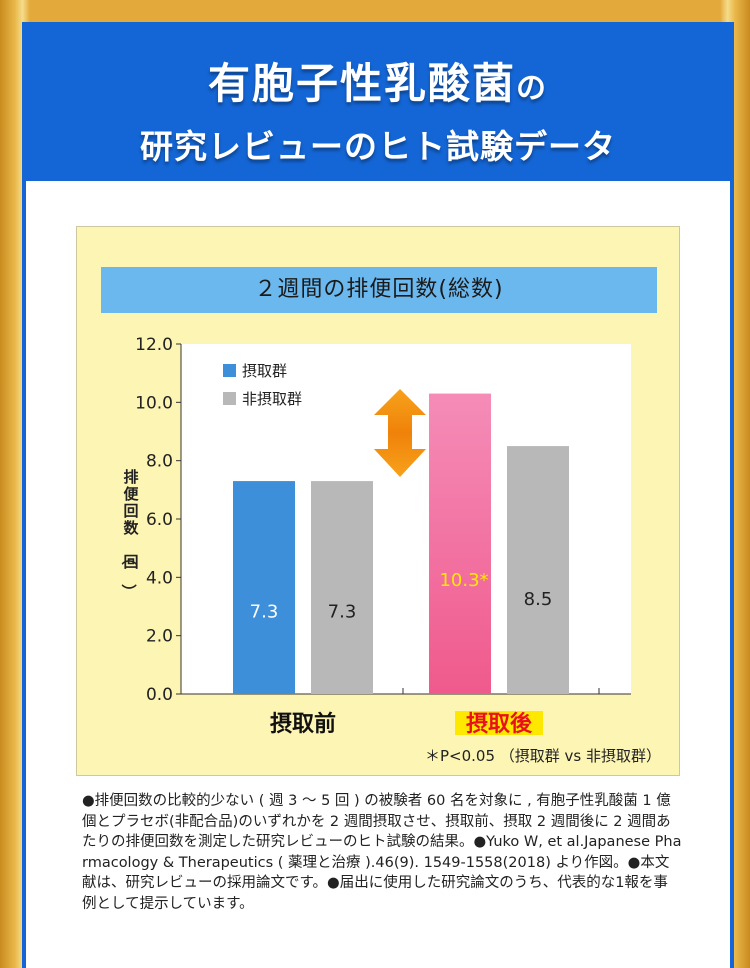 Image resolution: width=750 pixels, height=968 pixels. I want to click on y-tick-label: 12.0, so click(154, 345).